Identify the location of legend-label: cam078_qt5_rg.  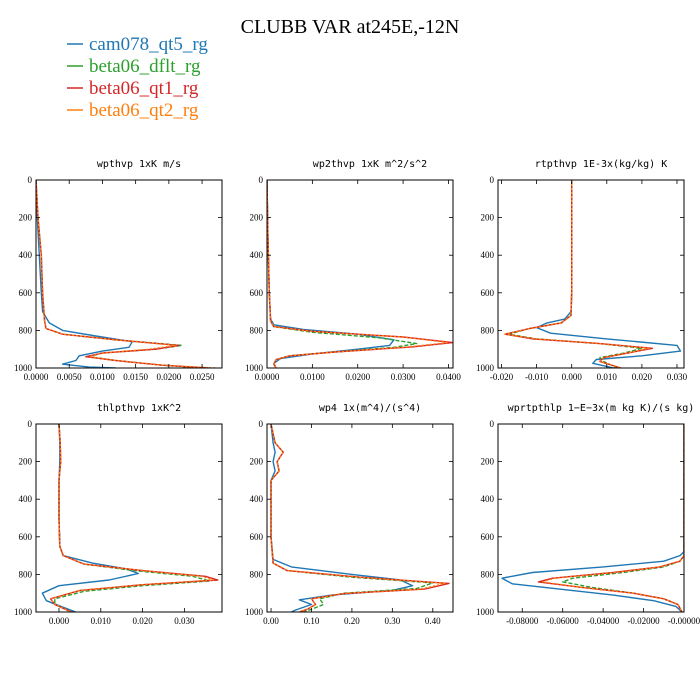
(148, 44).